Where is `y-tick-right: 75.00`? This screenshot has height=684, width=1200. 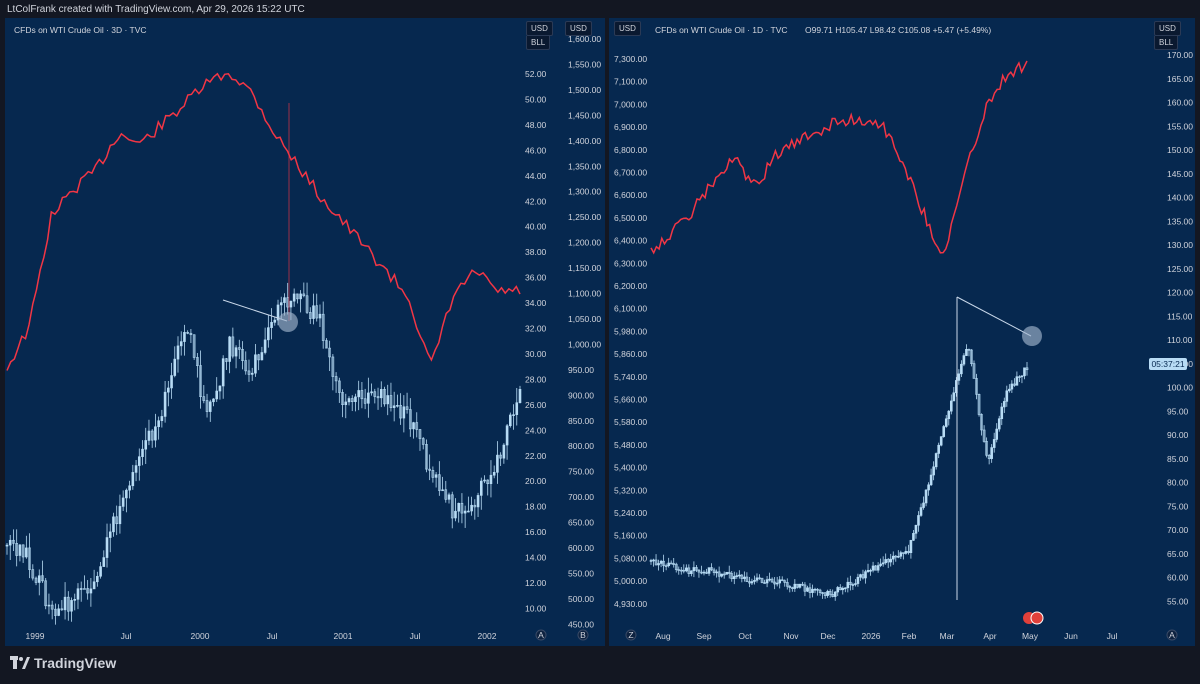 y-tick-right: 75.00 is located at coordinates (1178, 506).